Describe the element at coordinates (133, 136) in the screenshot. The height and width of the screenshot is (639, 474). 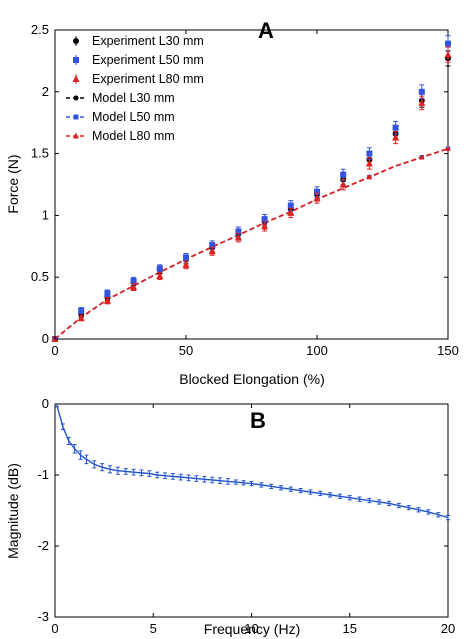
I see `legend-entry: Model L80 mm` at that location.